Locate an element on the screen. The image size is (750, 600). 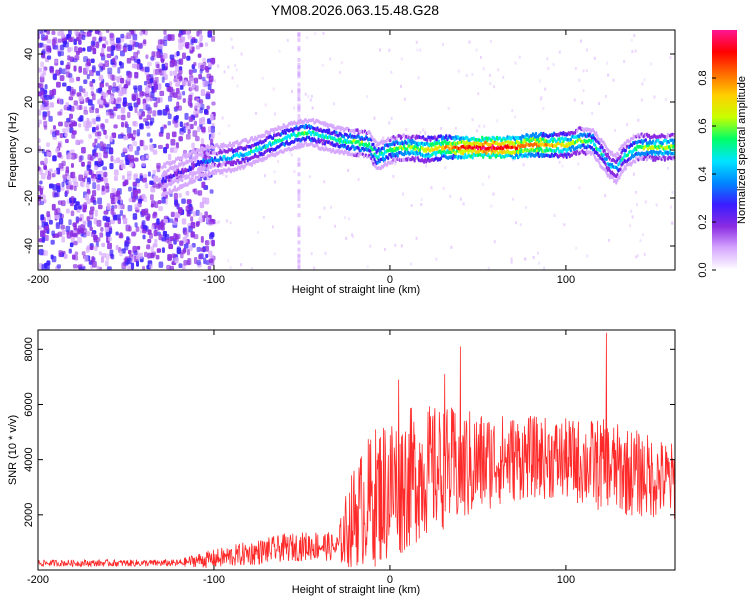
x-tick-label: -100 is located at coordinates (214, 280).